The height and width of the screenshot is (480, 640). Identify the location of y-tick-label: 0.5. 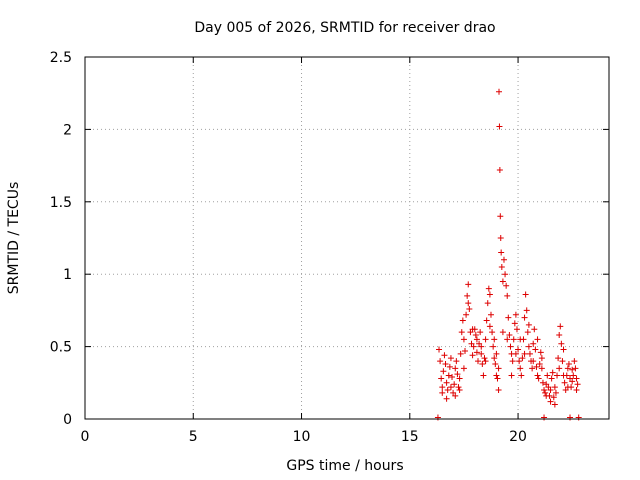
(61, 348).